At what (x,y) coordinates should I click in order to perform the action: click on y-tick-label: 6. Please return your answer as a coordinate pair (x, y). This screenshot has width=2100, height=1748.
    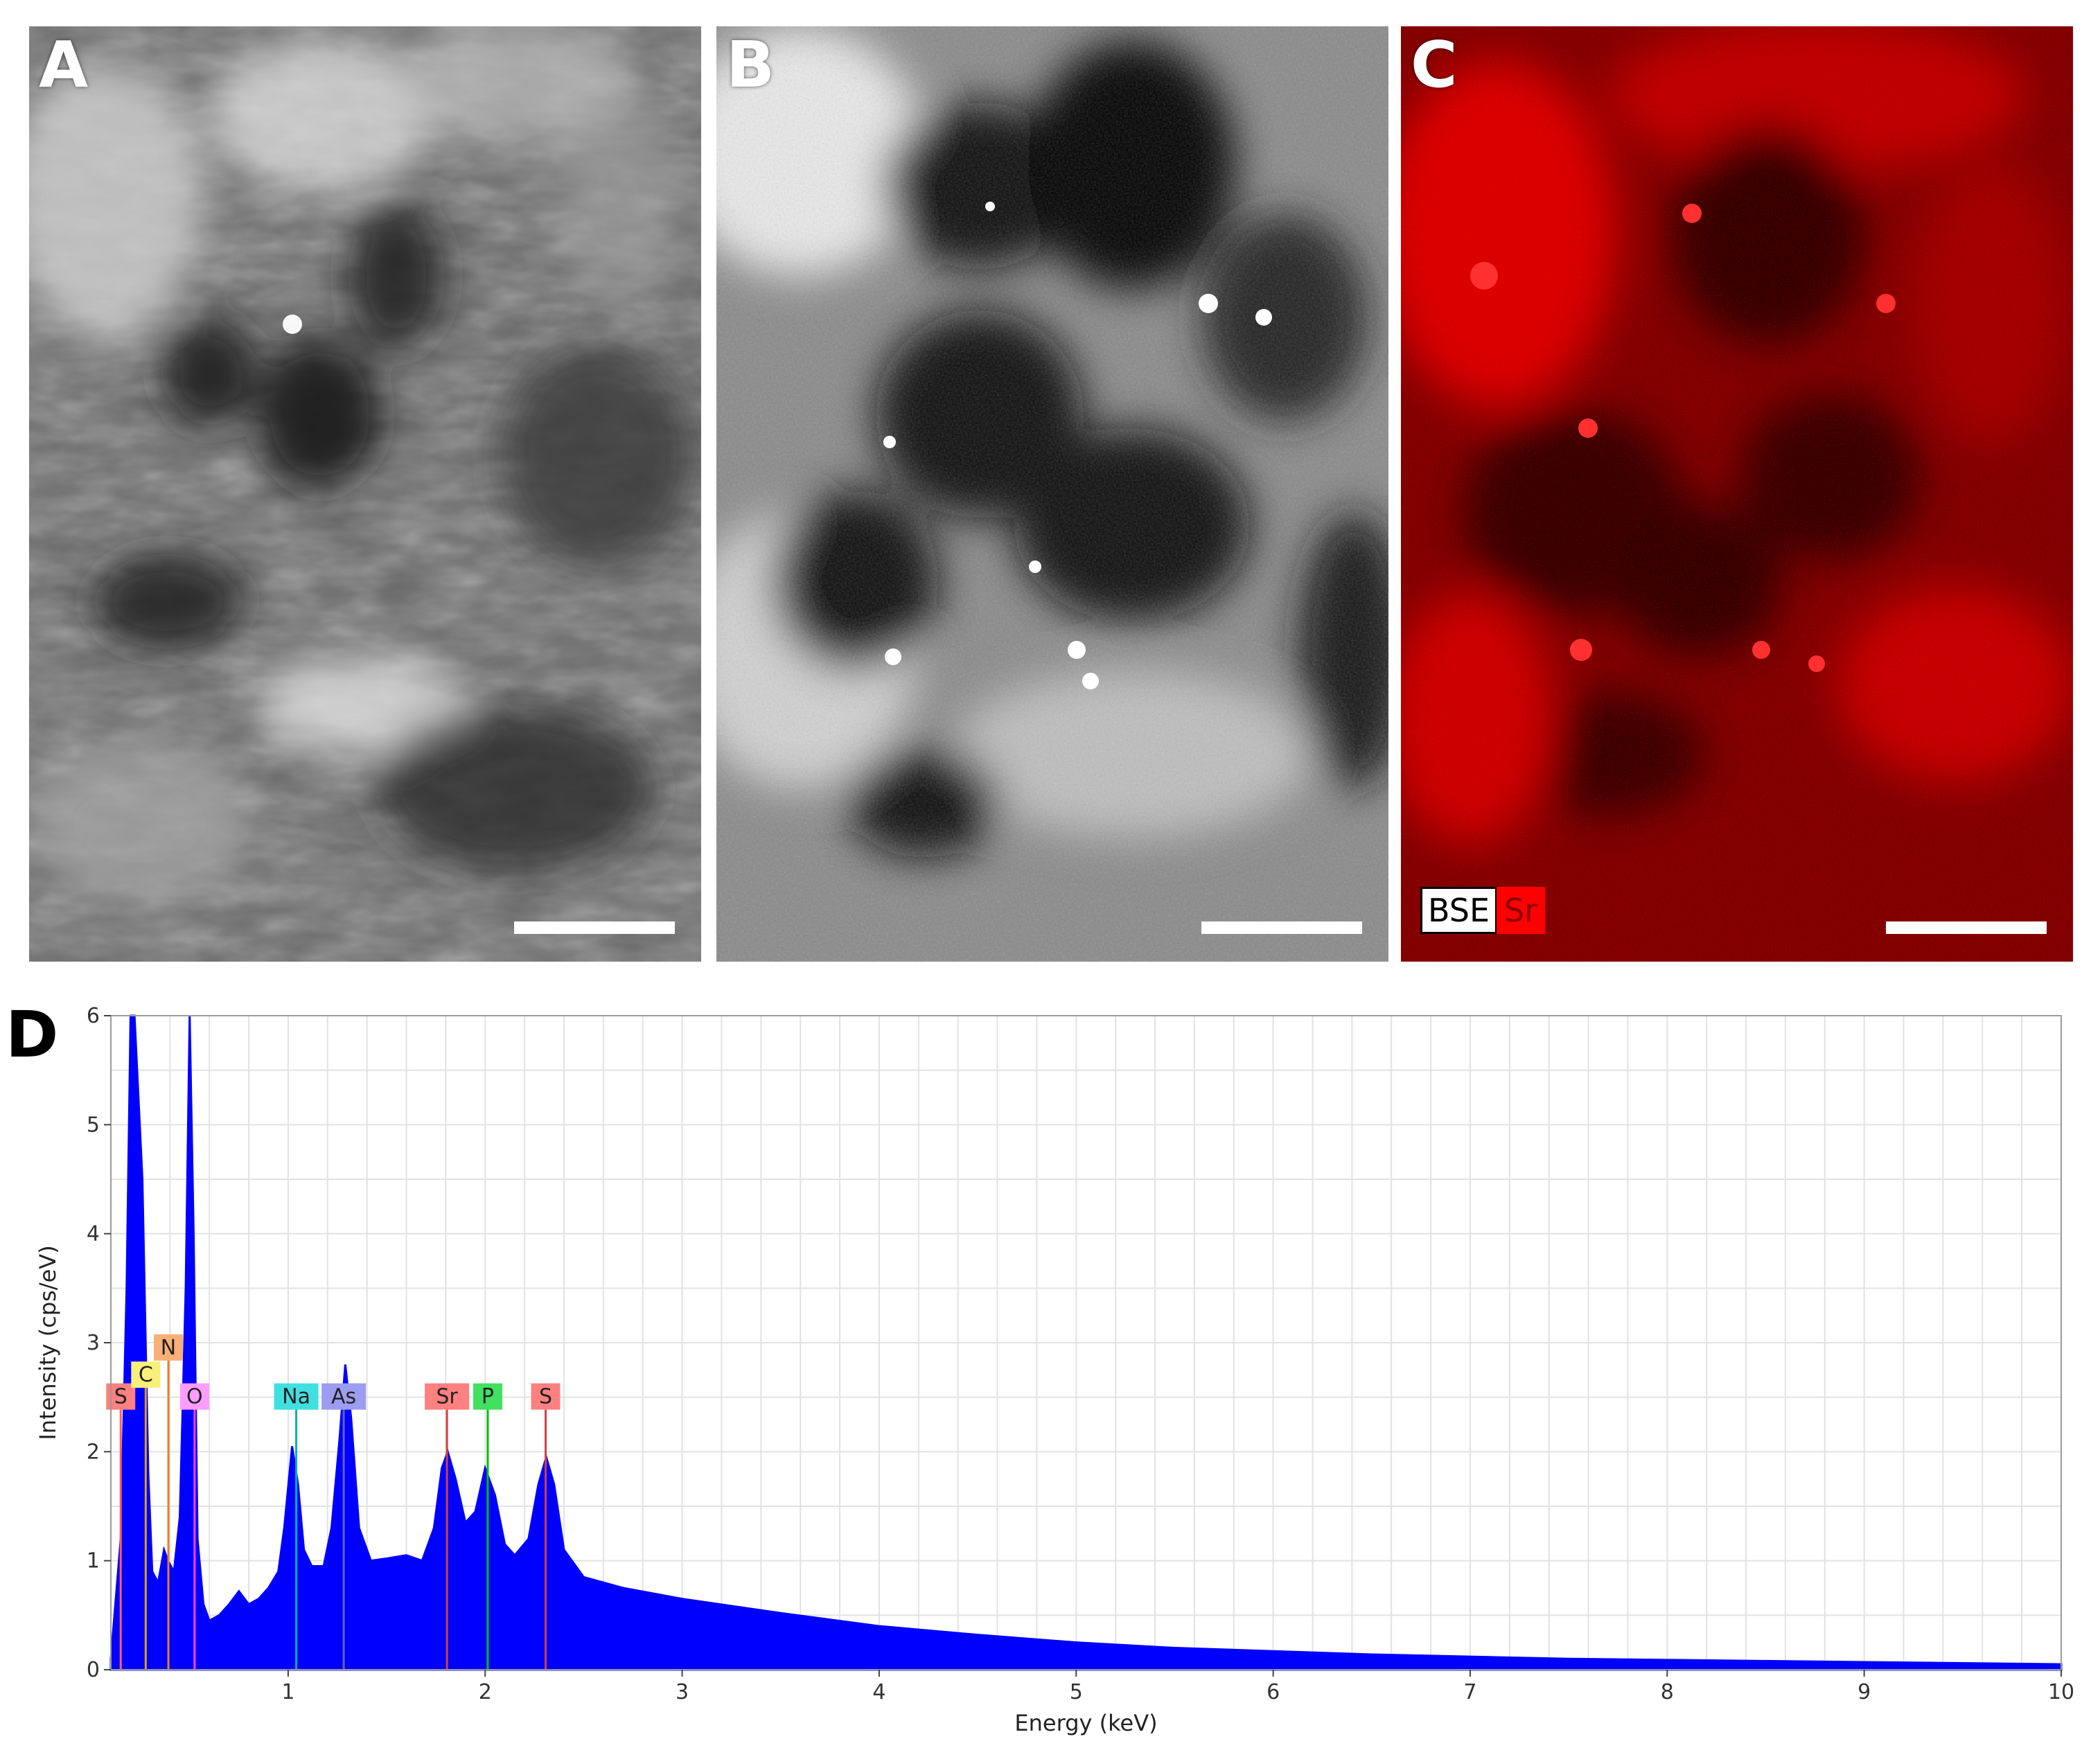
    Looking at the image, I should click on (94, 1016).